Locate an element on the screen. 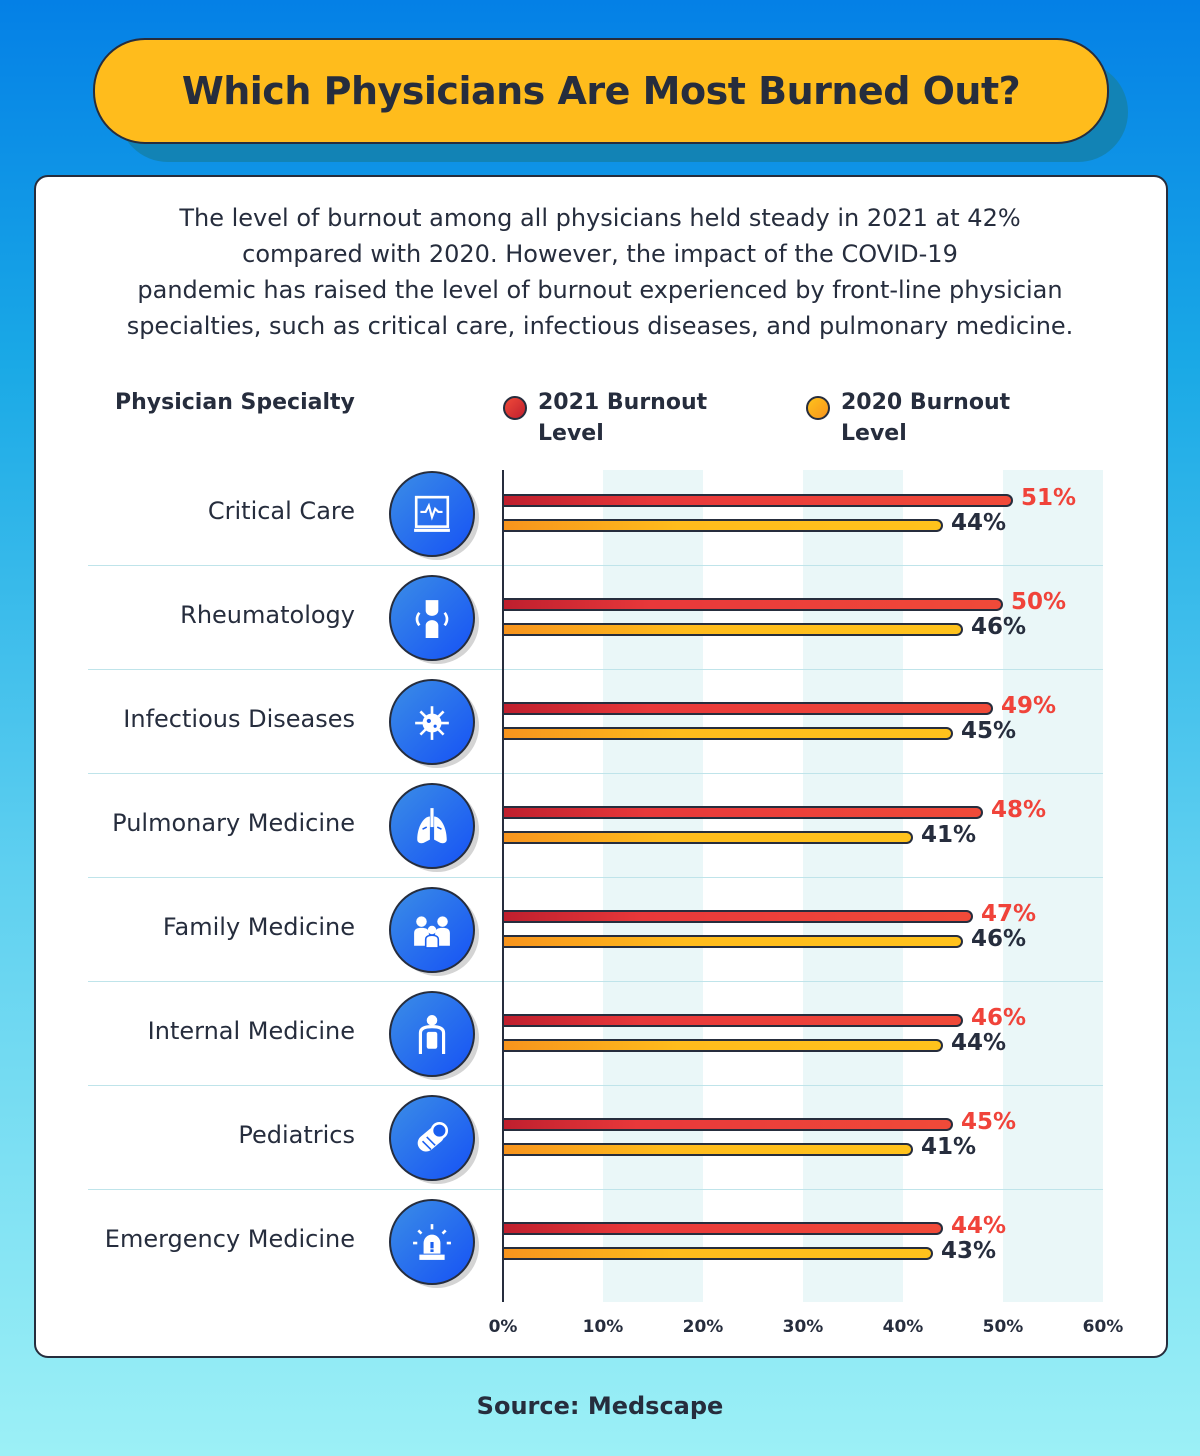  category-header: Physician Specialty is located at coordinates (235, 402).